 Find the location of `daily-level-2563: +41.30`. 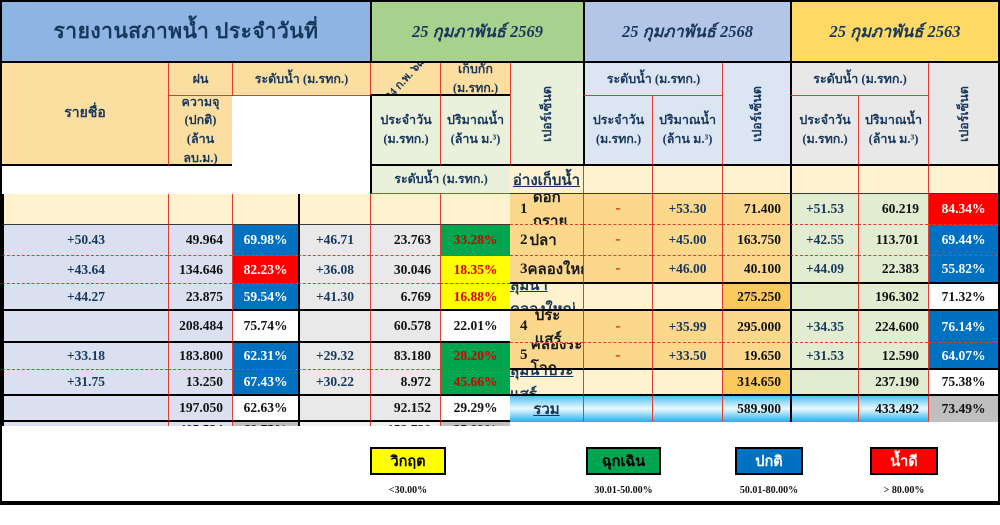

daily-level-2563: +41.30 is located at coordinates (334, 297).